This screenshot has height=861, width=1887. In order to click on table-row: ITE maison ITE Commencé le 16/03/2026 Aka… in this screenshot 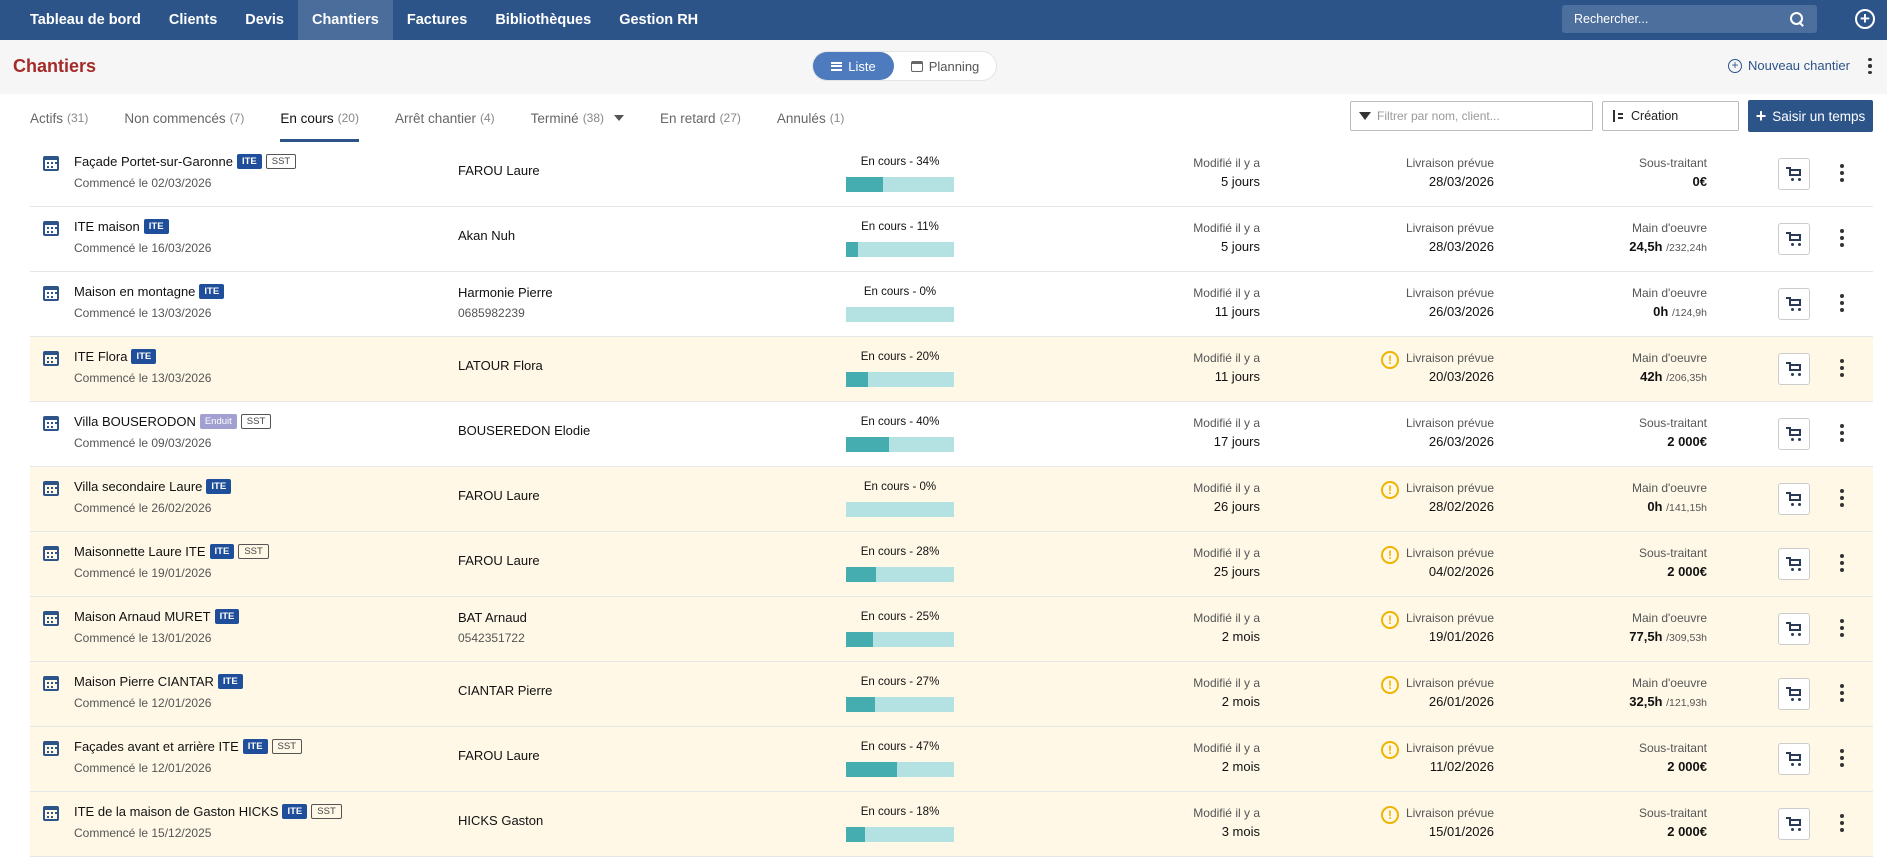, I will do `click(951, 239)`.